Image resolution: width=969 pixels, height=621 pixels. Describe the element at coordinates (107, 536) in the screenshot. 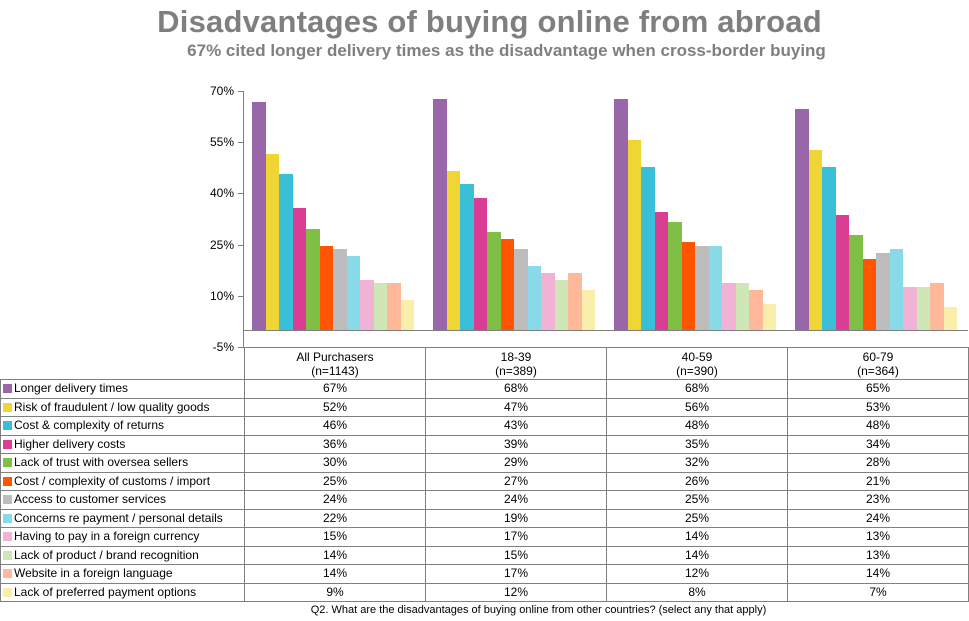

I see `row-label: Having to pay in a foreign currency` at that location.